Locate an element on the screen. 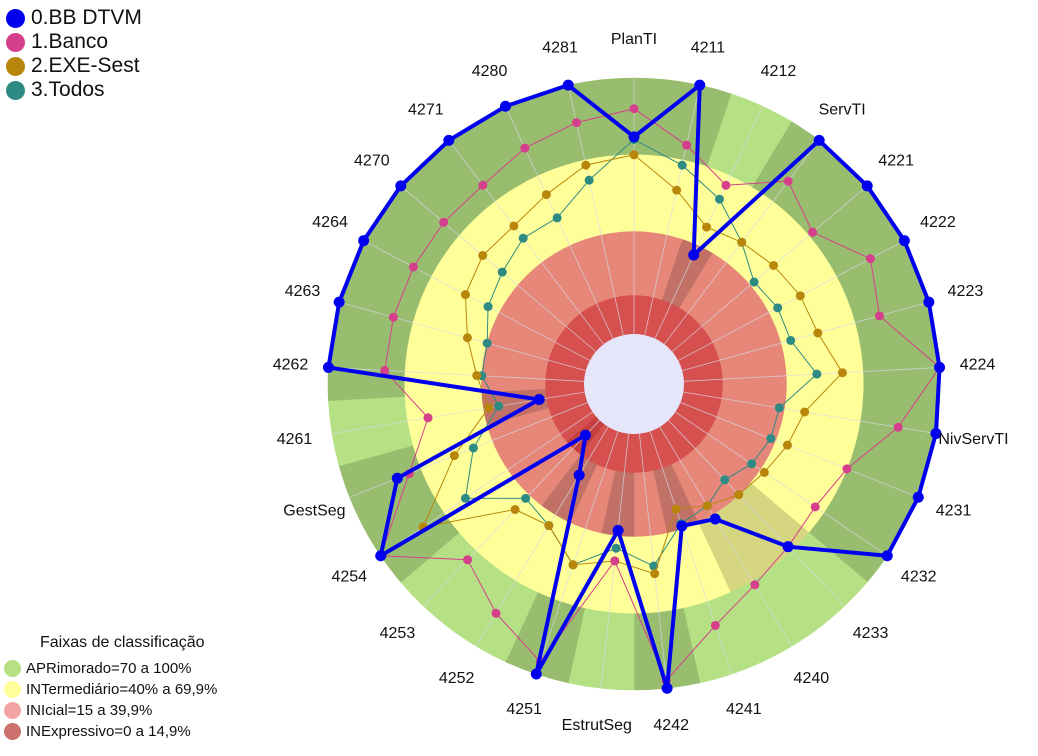 This screenshot has width=1038, height=756. center-disc is located at coordinates (634, 384).